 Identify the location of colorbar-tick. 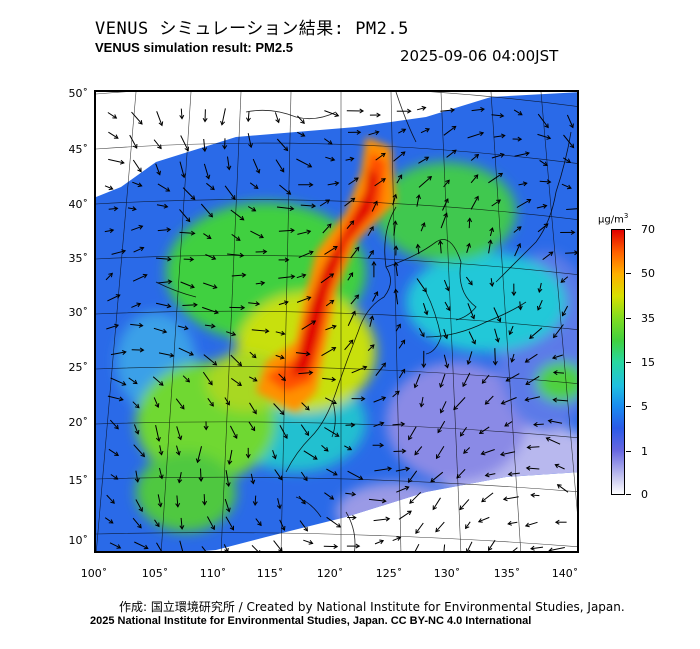
(628, 451).